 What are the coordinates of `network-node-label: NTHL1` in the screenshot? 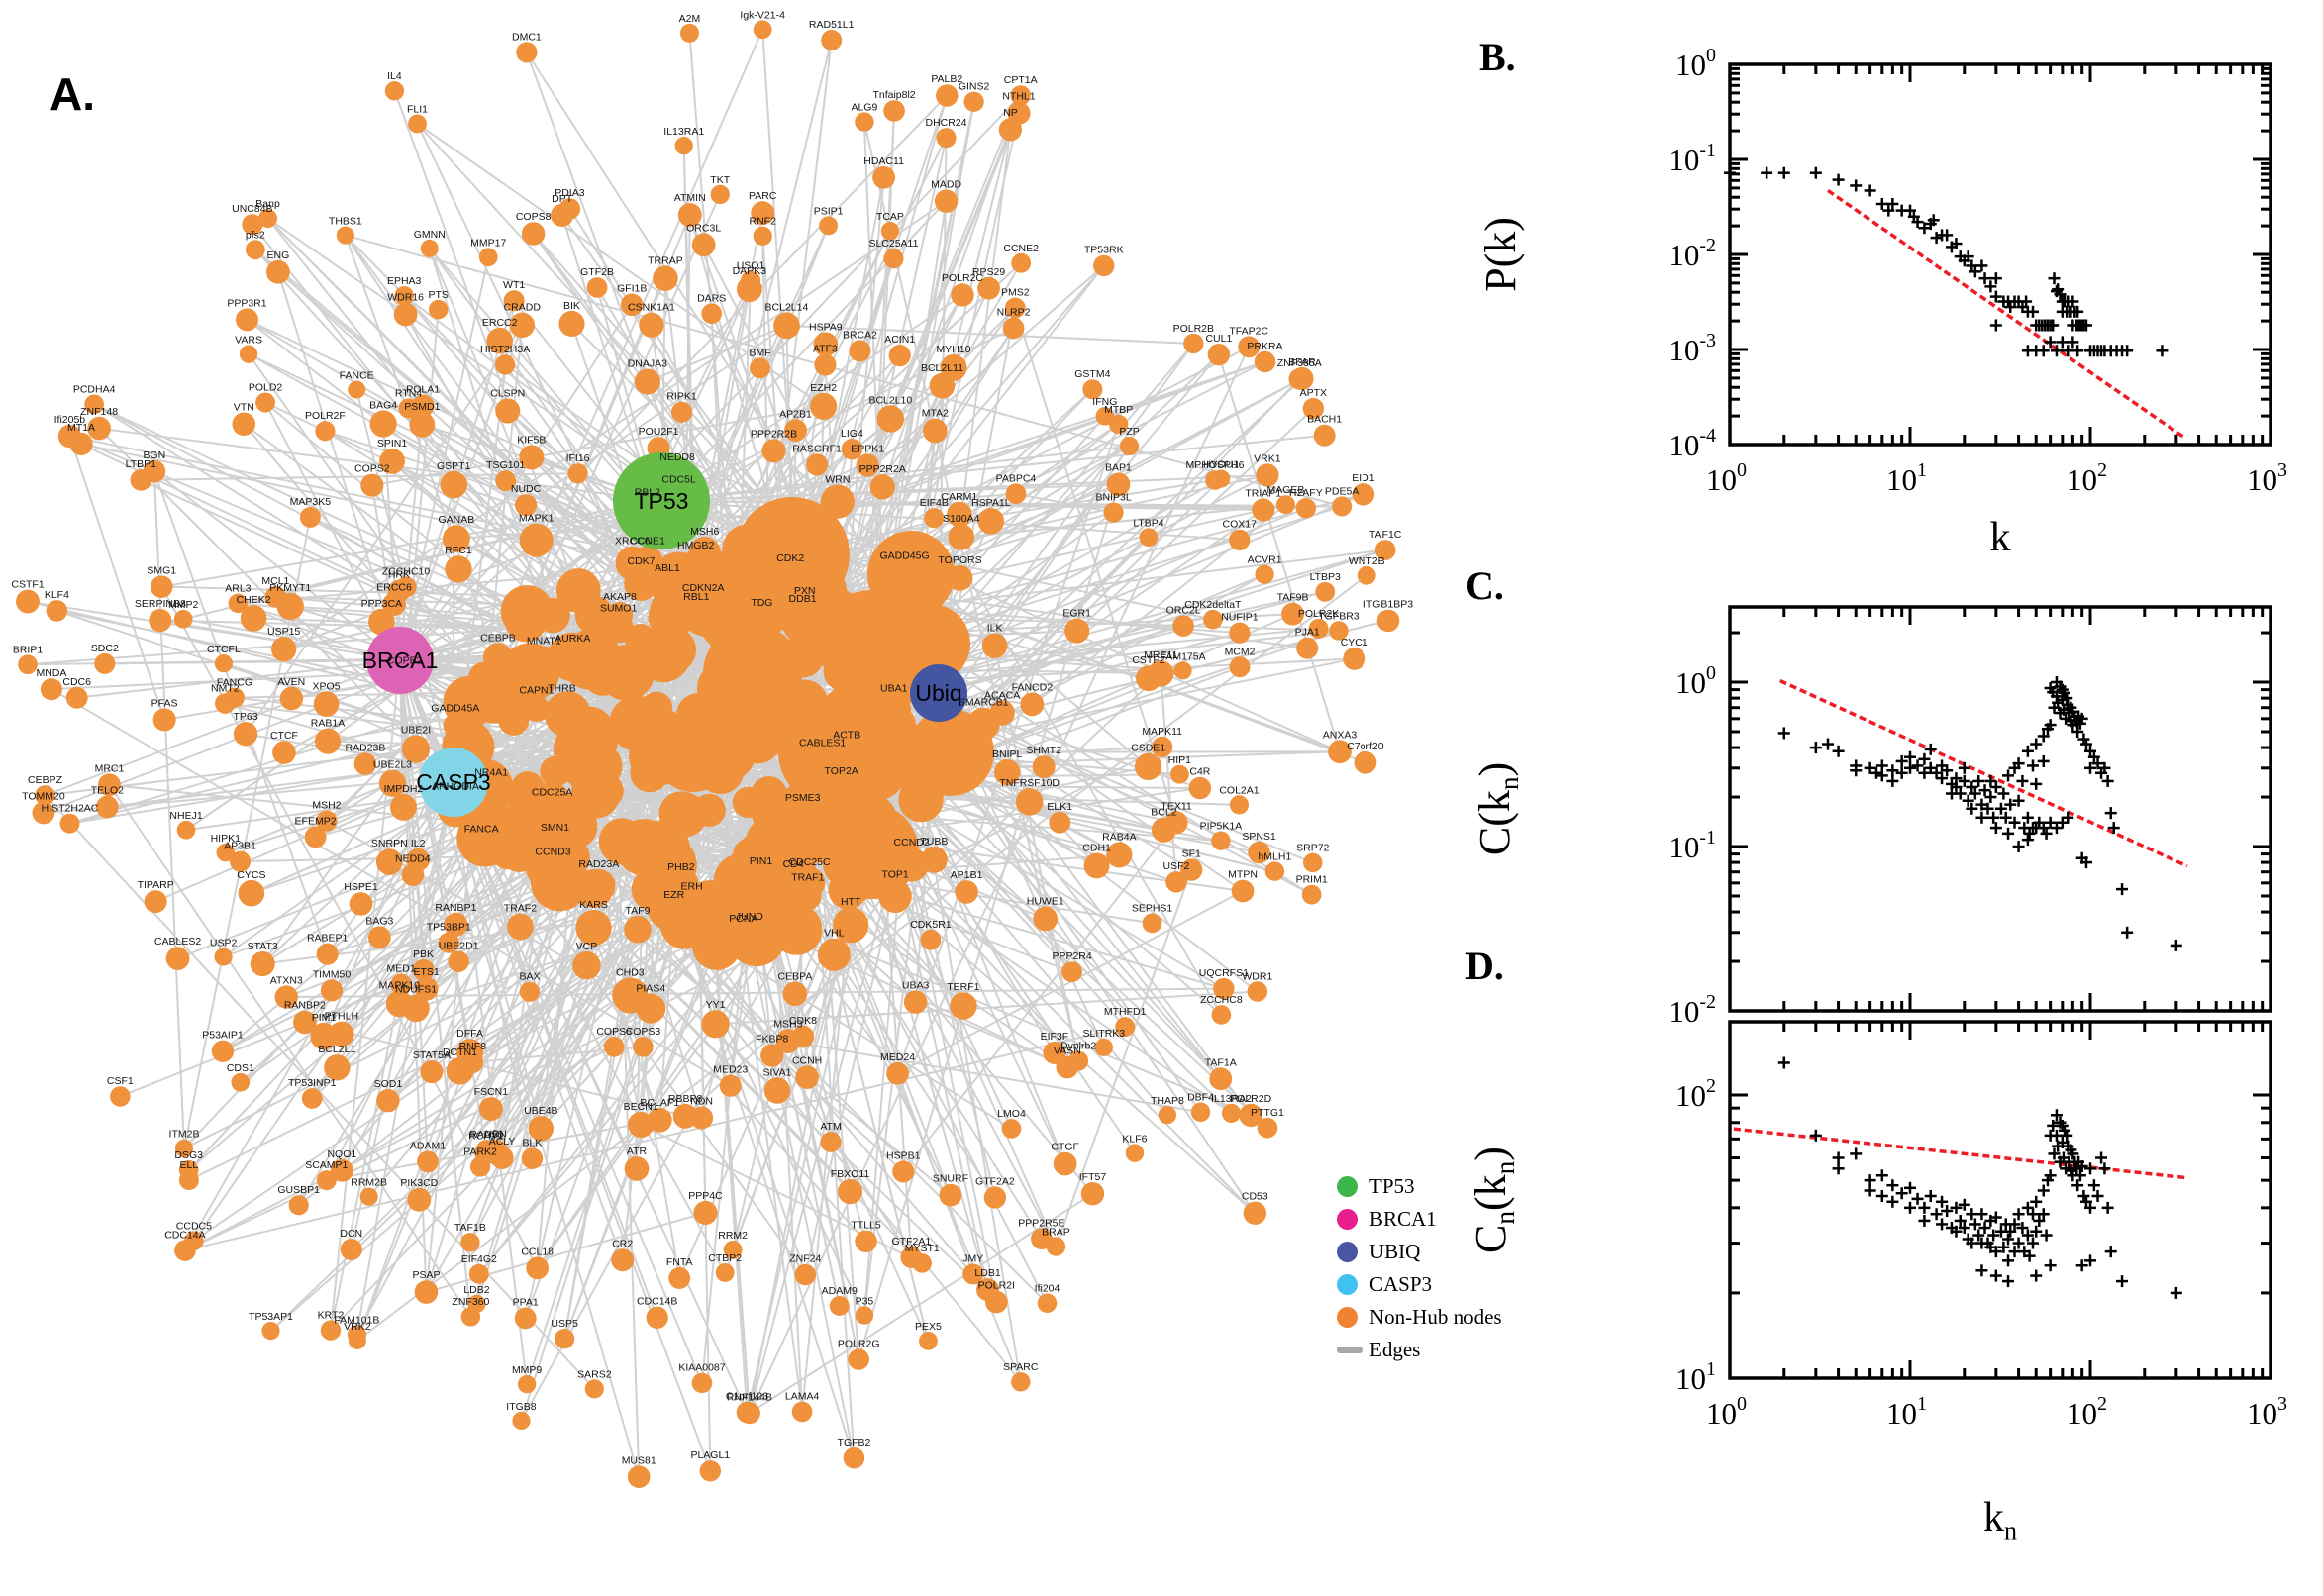 It's located at (1018, 97).